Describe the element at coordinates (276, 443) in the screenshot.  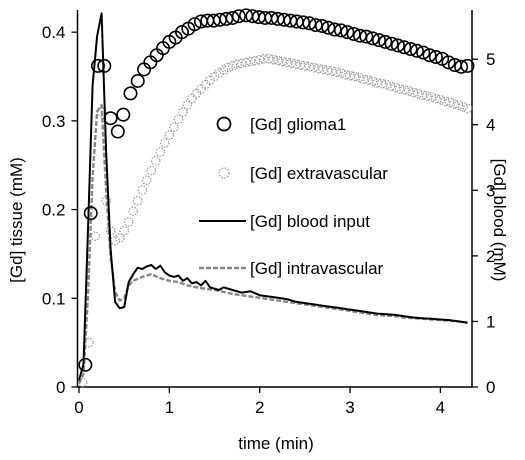
I see `x-axis-label: time (min)` at that location.